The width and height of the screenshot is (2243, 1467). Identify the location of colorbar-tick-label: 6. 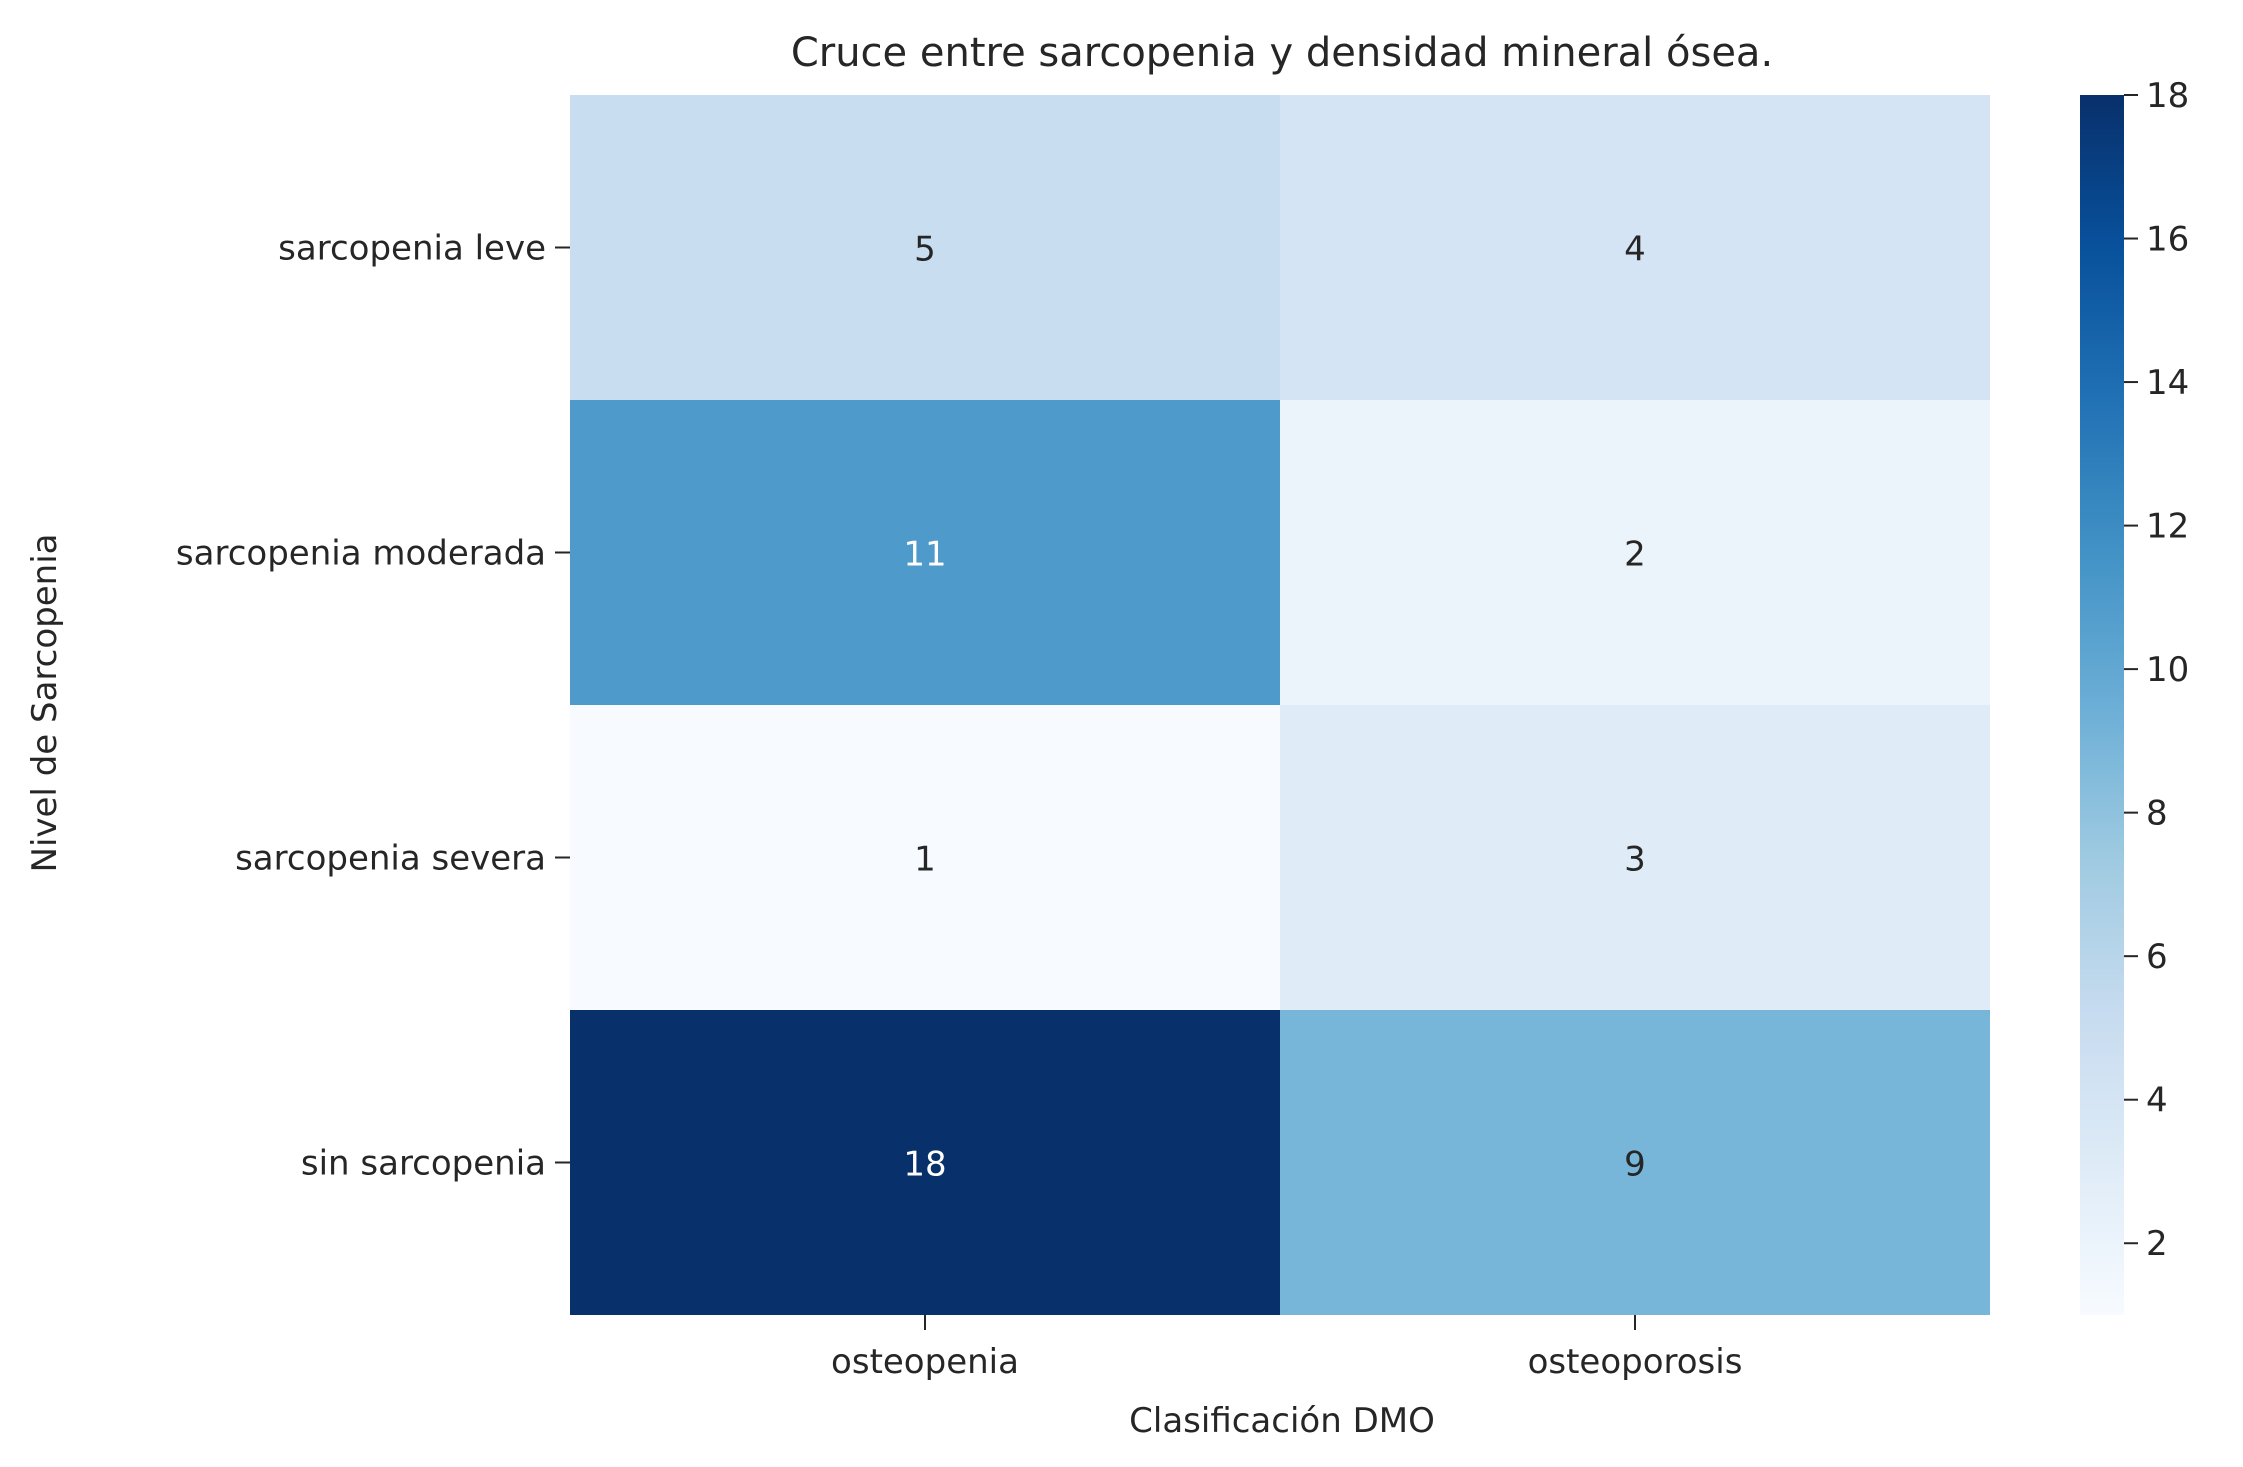
(2157, 957).